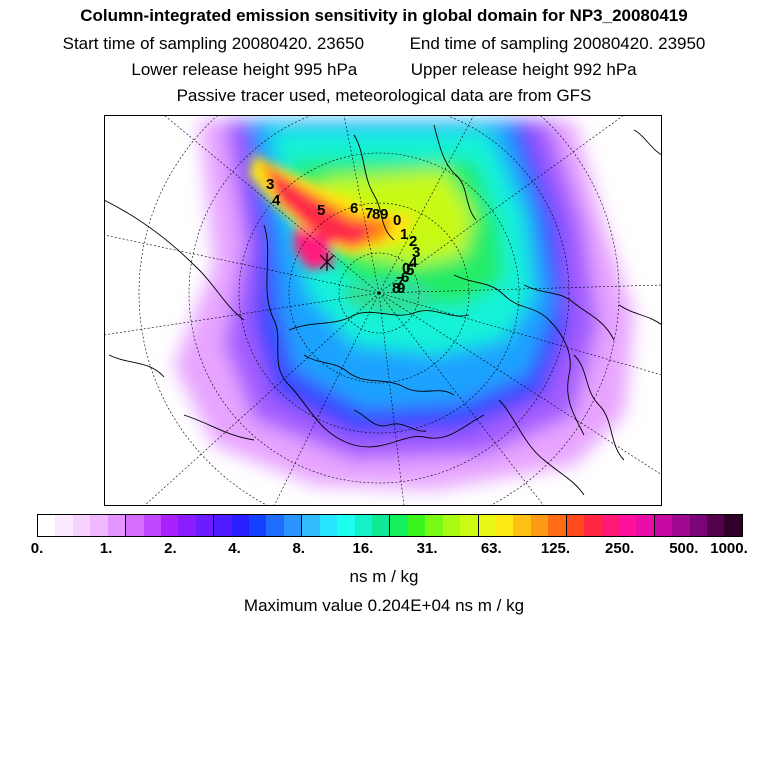 The height and width of the screenshot is (768, 768). I want to click on colorbar-tick-label: 250., so click(620, 548).